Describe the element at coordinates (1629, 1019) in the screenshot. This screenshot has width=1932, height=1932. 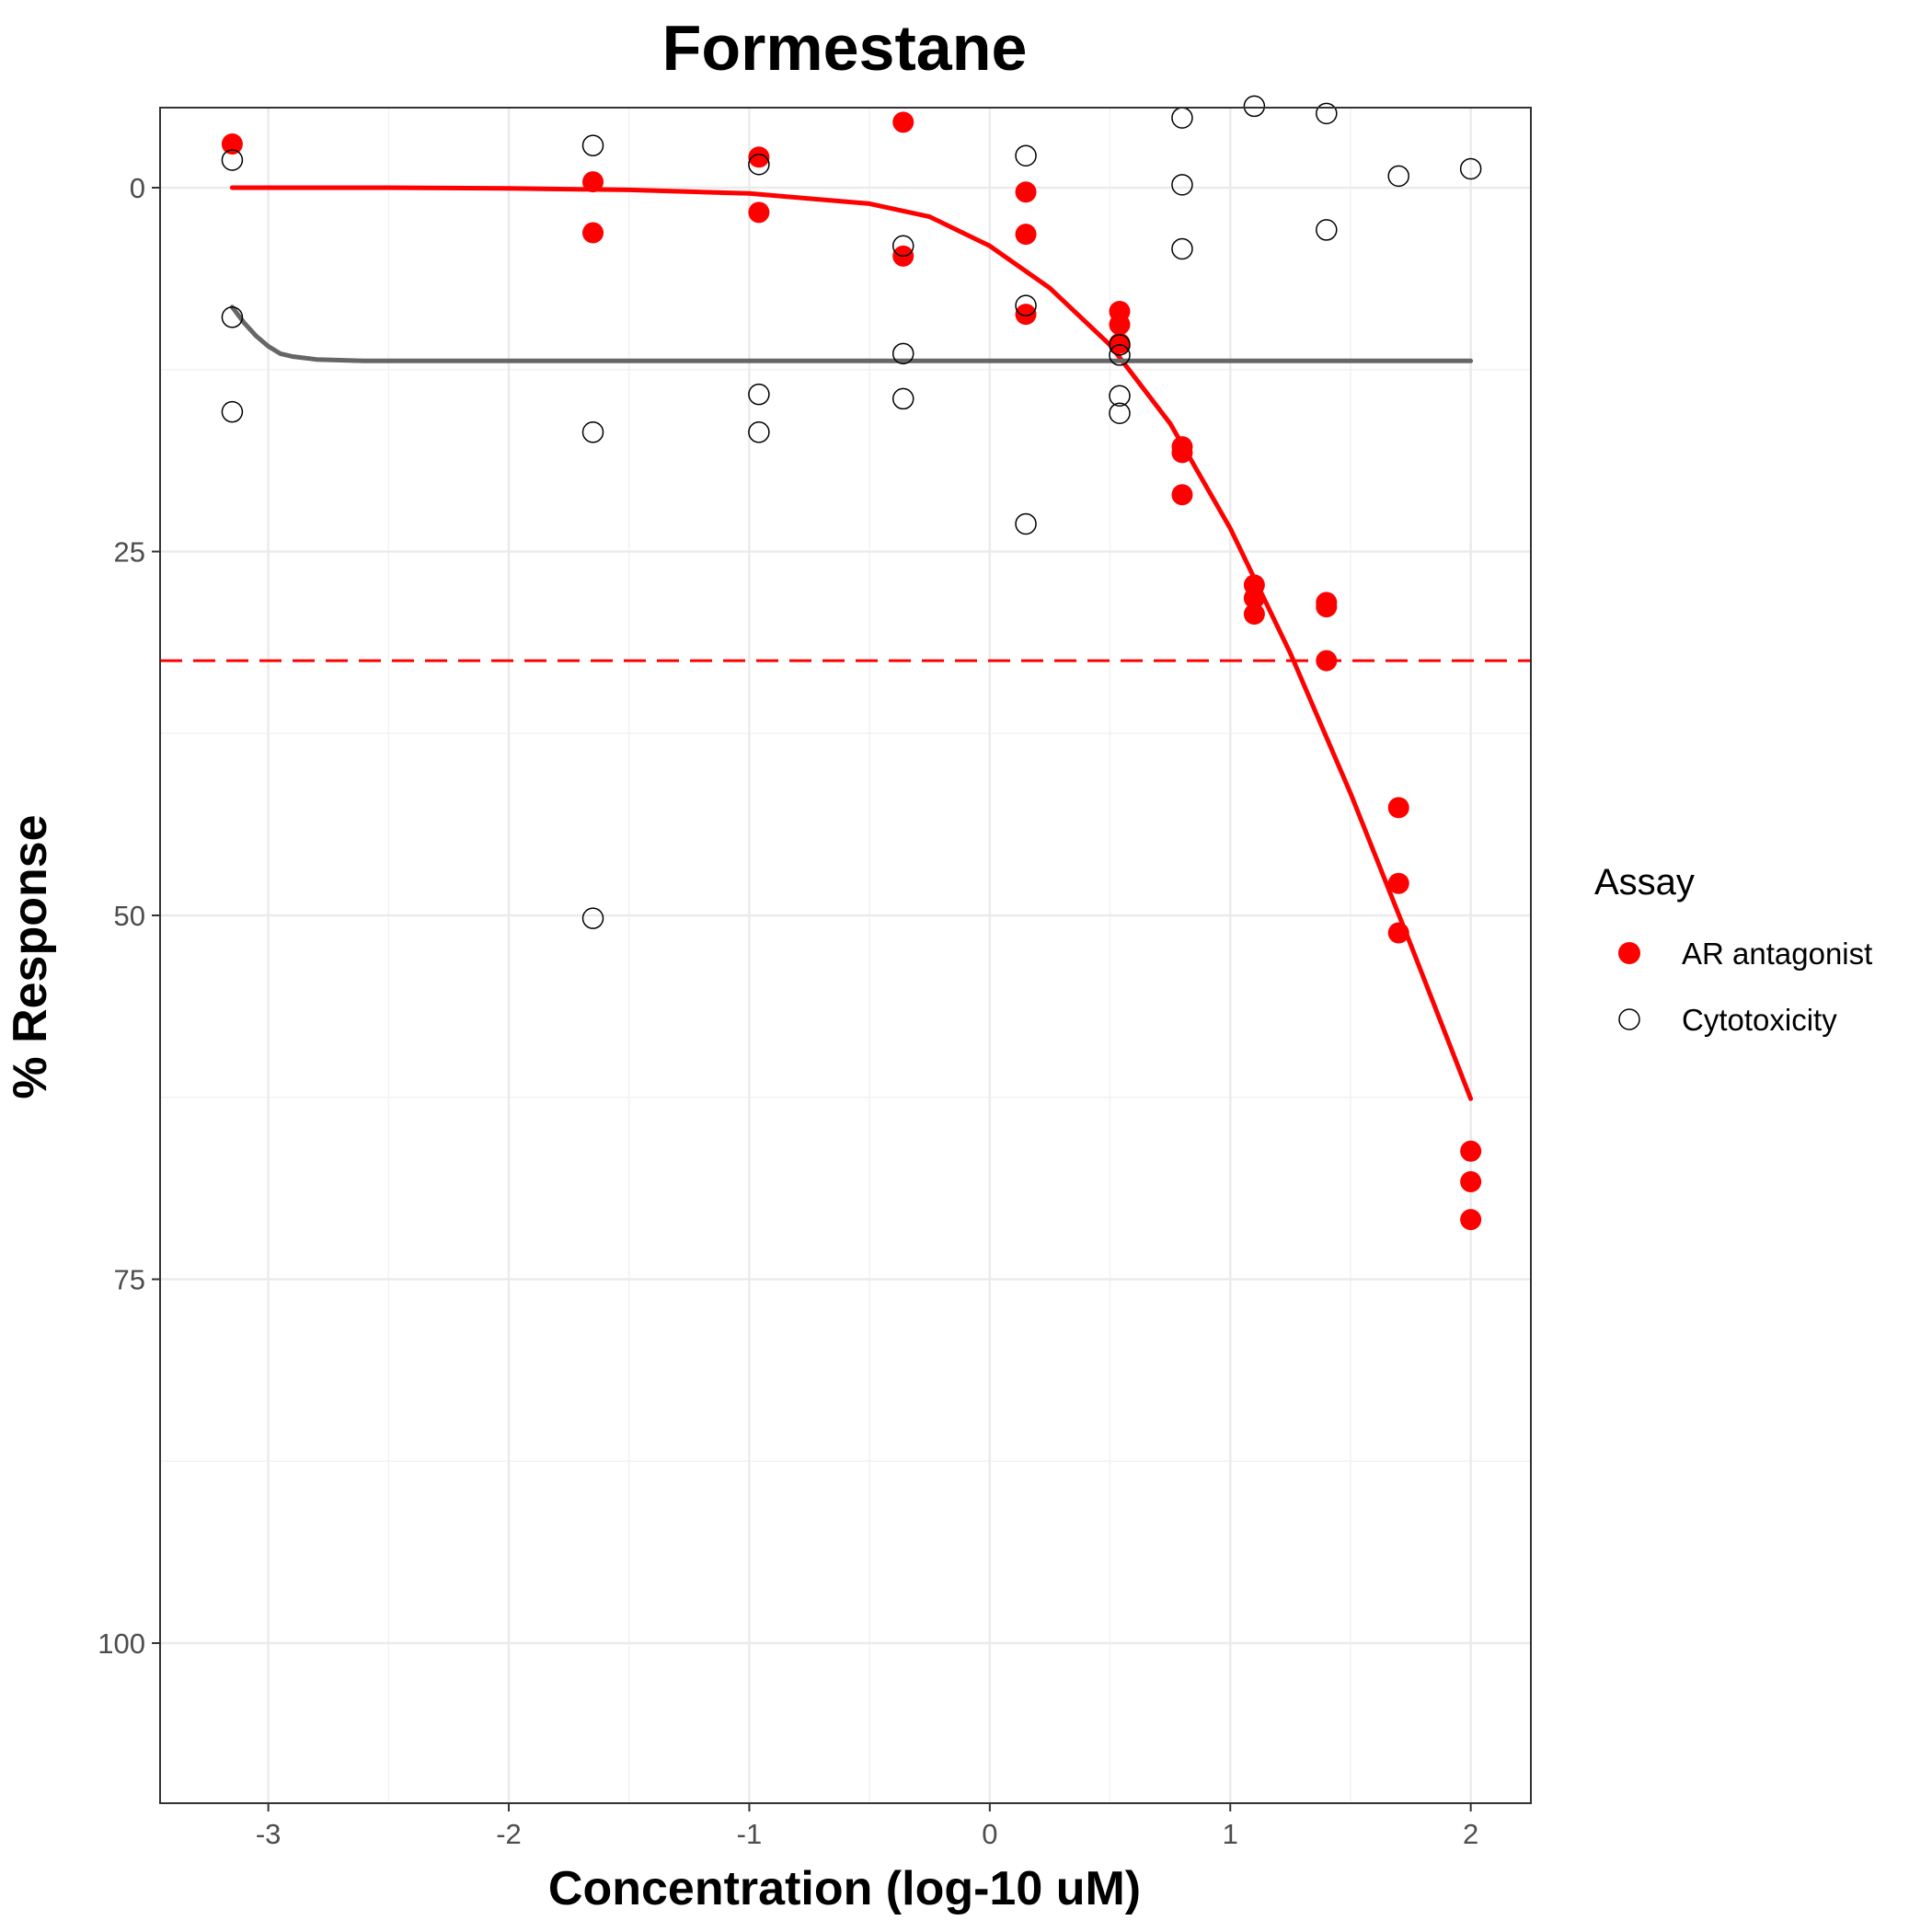
I see `legend-marker-cytotoxicity` at that location.